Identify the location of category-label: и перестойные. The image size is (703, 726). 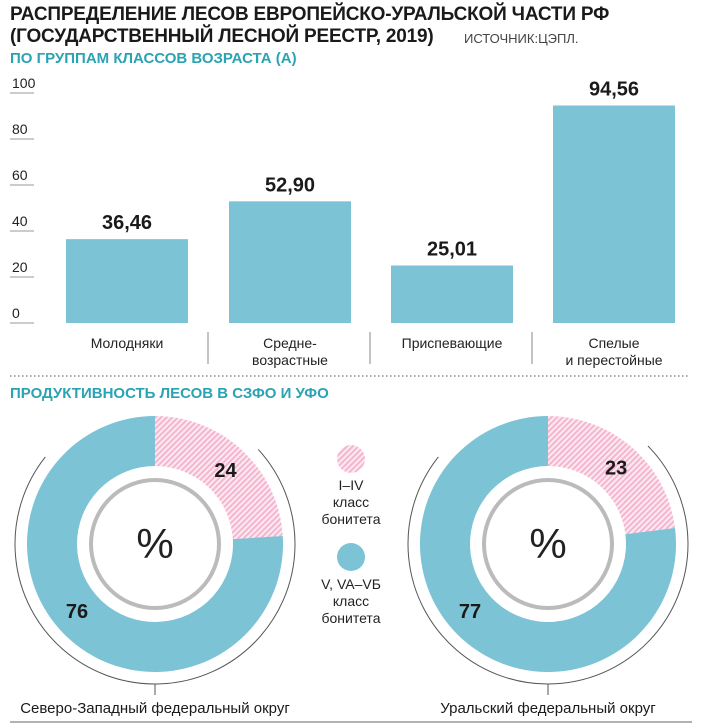
(613, 360).